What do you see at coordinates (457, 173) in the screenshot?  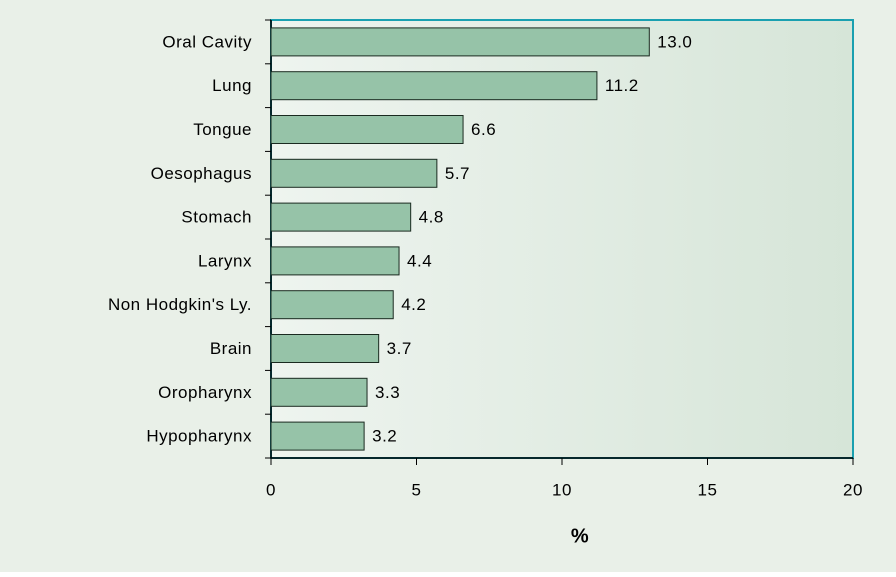 I see `data-label: 5.7` at bounding box center [457, 173].